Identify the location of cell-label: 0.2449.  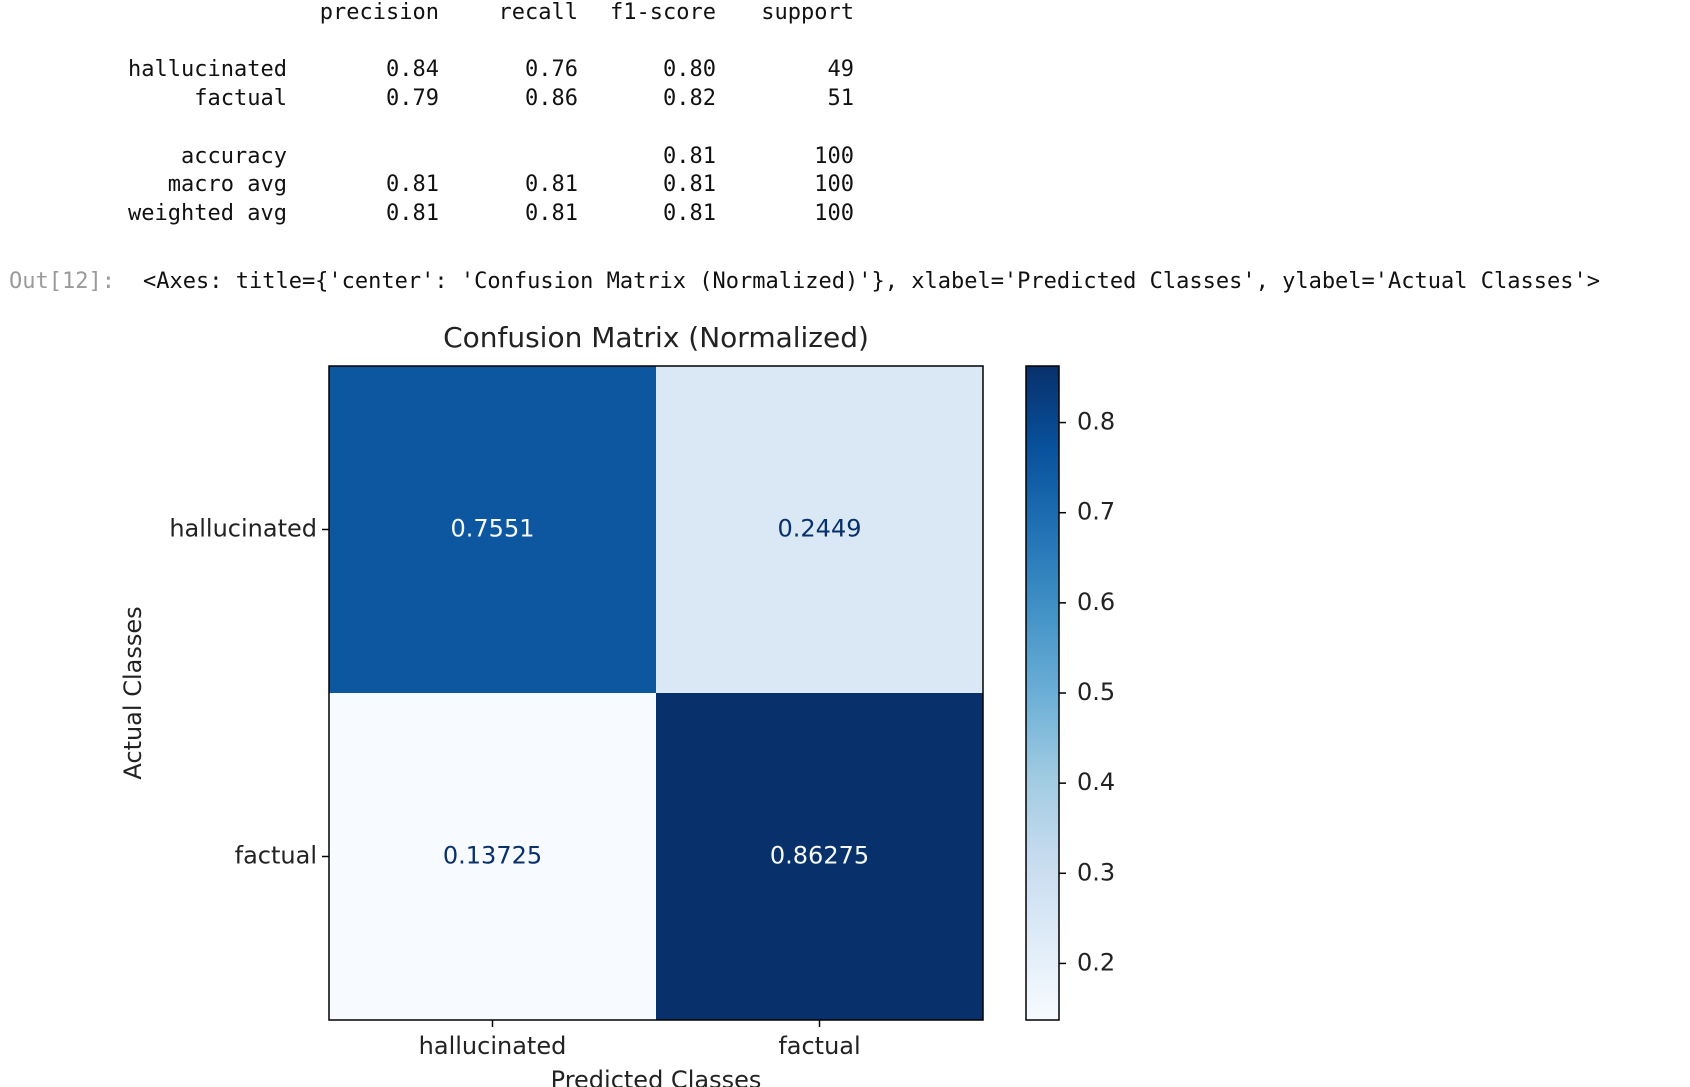
(820, 529).